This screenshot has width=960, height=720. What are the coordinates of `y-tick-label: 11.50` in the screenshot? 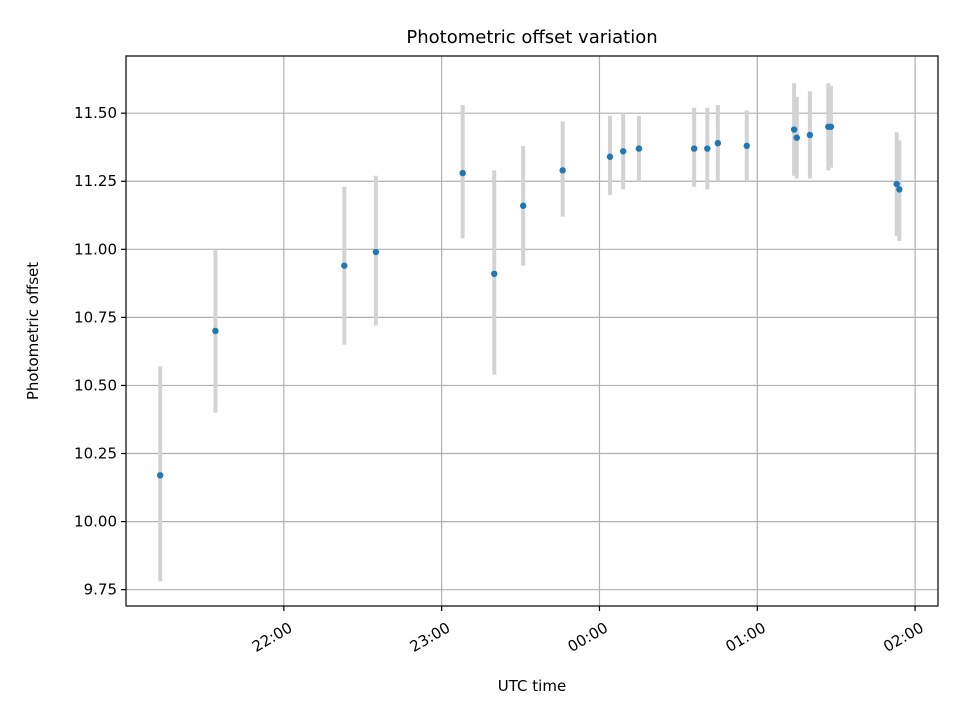 It's located at (95, 113).